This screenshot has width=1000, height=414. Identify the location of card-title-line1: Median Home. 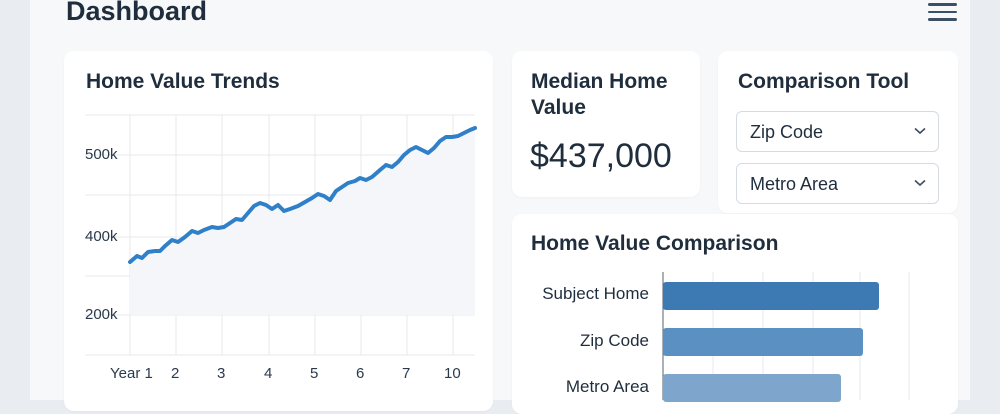
(599, 81).